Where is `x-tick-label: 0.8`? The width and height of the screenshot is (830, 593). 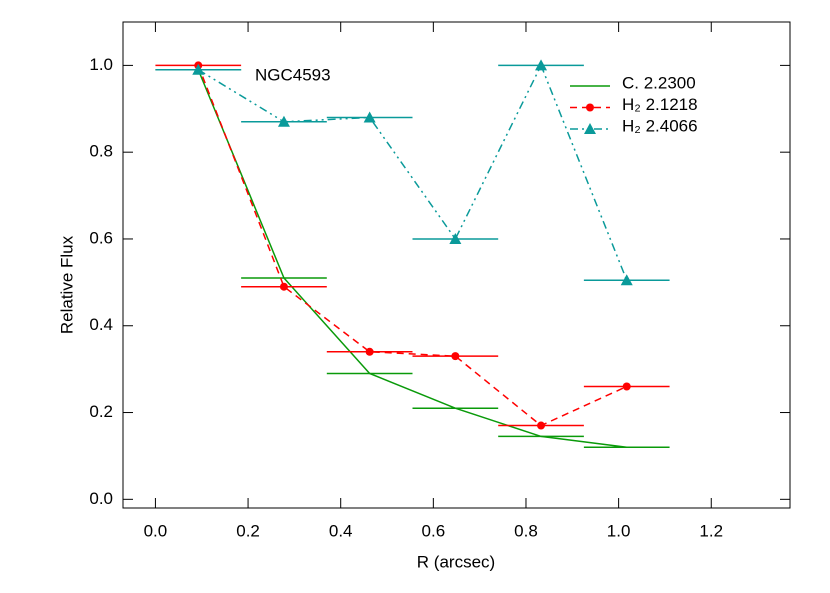 x-tick-label: 0.8 is located at coordinates (526, 530).